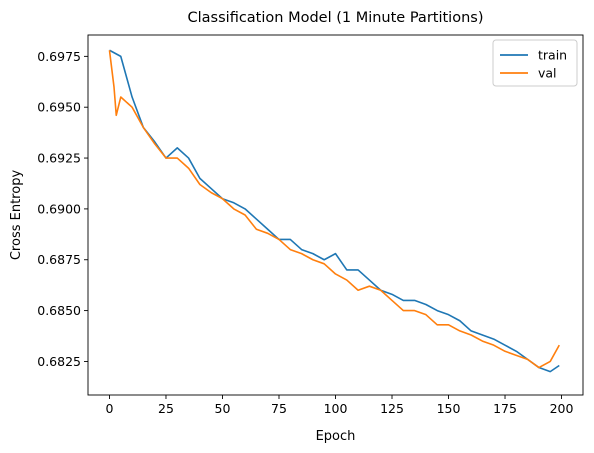  Describe the element at coordinates (449, 408) in the screenshot. I see `x-tick-label: 150` at that location.